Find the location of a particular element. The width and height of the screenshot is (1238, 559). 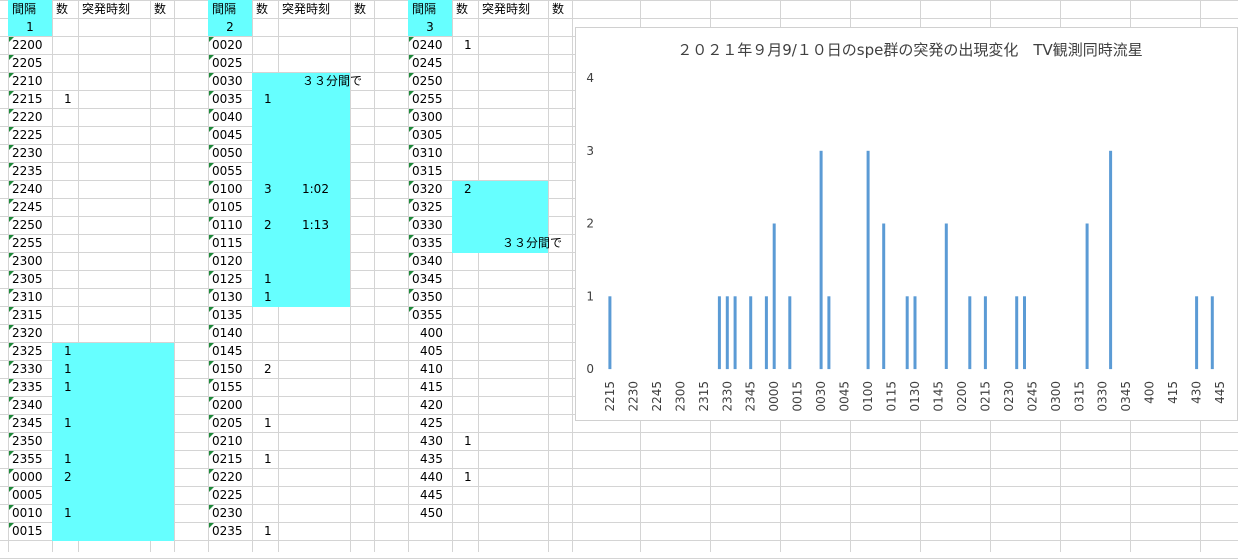

time-cell: 410 is located at coordinates (431, 369).